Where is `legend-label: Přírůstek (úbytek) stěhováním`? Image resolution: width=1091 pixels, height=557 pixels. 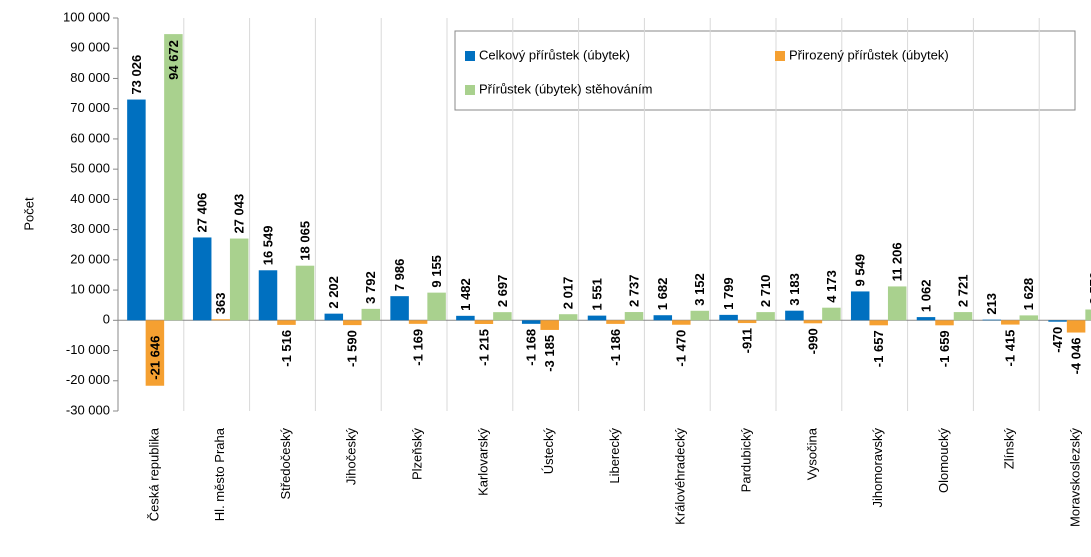
legend-label: Přírůstek (úbytek) stěhováním is located at coordinates (565, 88).